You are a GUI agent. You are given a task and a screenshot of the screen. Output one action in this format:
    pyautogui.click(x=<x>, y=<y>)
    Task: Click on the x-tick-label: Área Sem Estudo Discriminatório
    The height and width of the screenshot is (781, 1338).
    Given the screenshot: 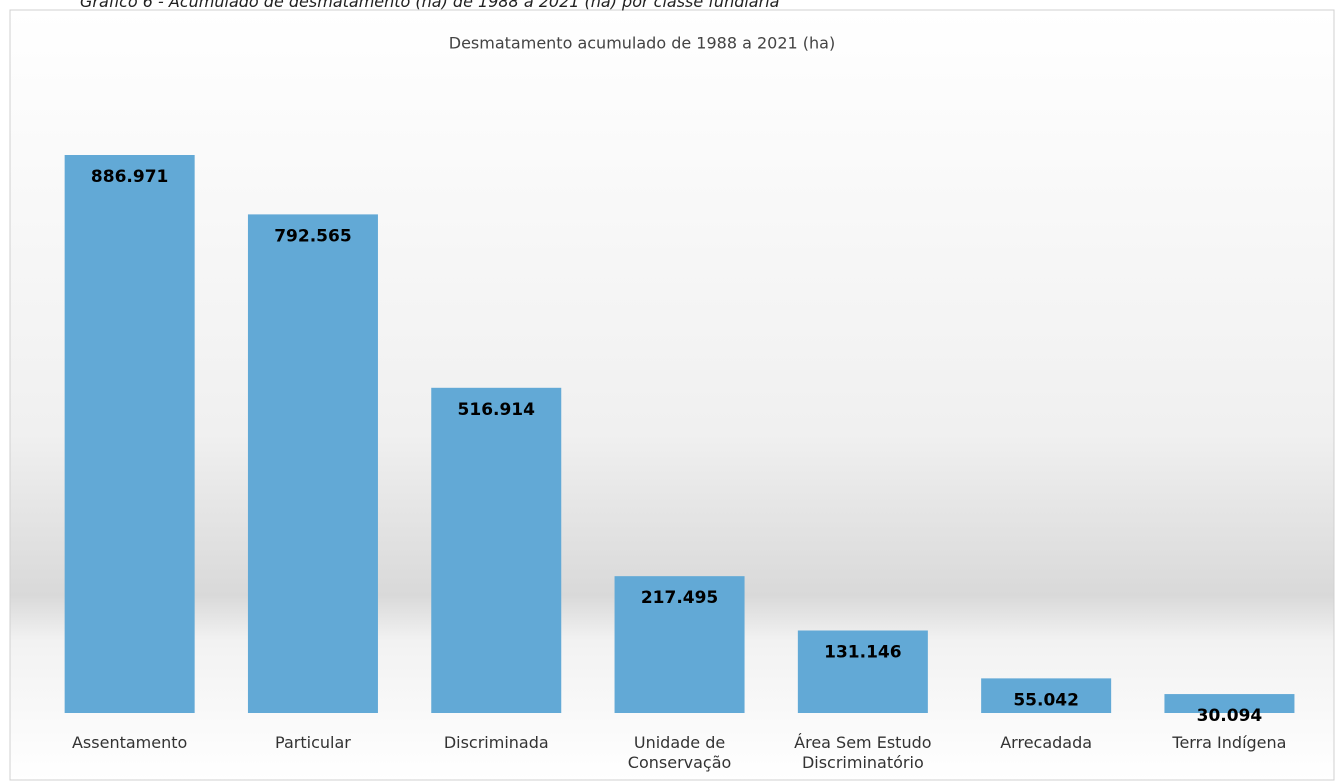 What is the action you would take?
    pyautogui.click(x=863, y=752)
    